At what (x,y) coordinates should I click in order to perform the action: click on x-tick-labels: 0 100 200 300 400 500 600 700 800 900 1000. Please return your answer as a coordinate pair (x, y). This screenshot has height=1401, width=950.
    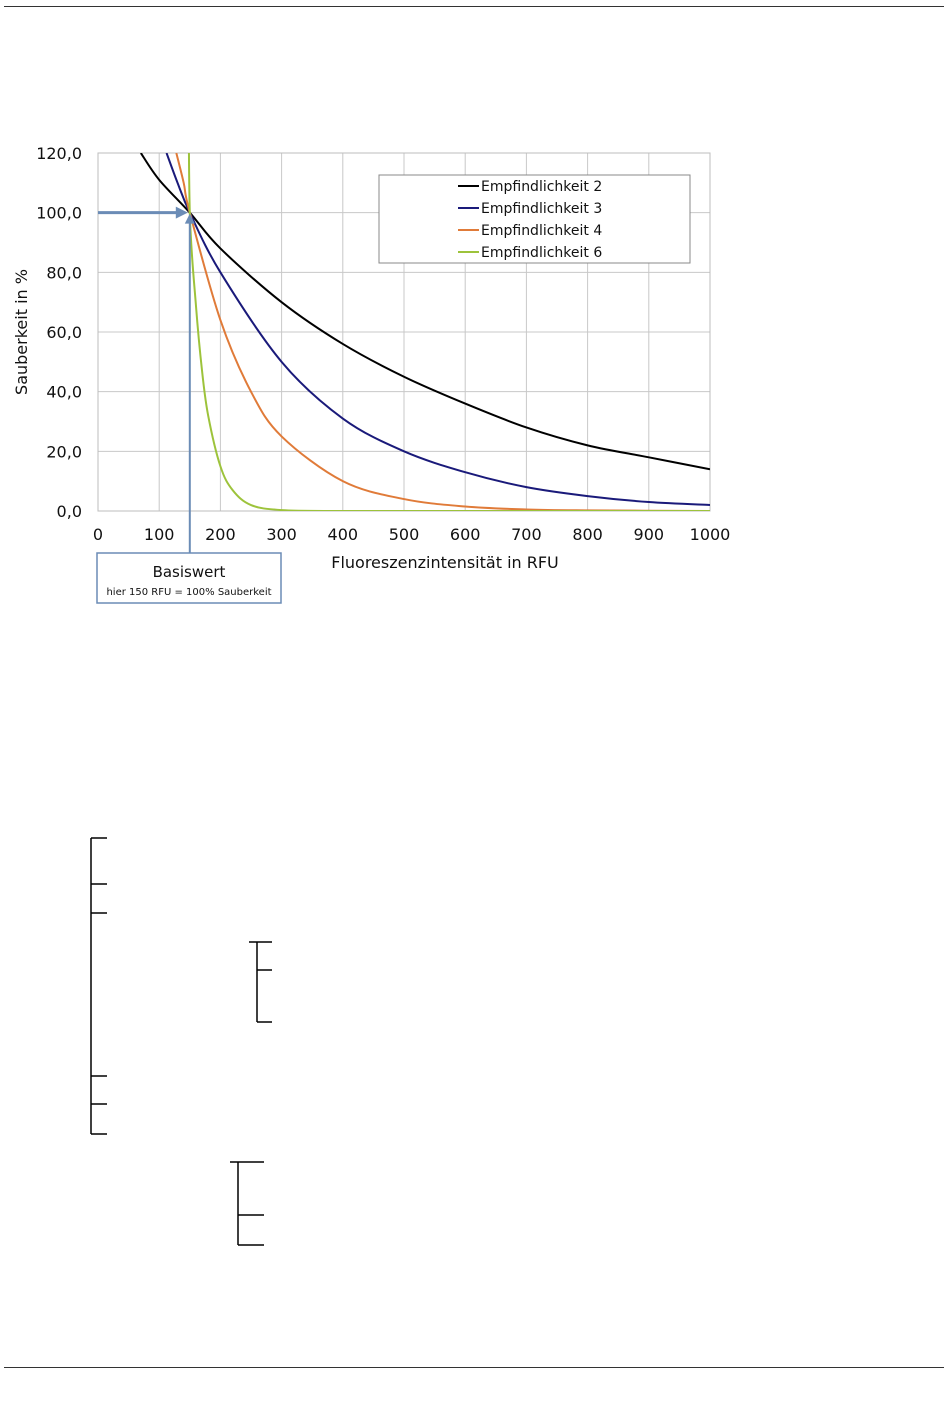
    Looking at the image, I should click on (411, 534).